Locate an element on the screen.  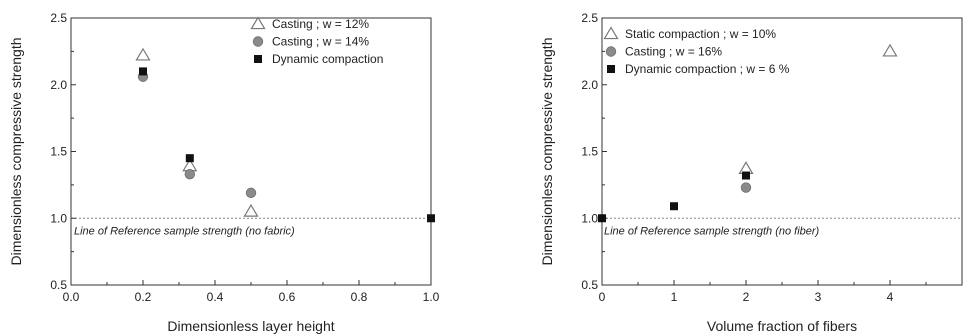
legend-label: Casting ; w = 14% is located at coordinates (320, 42).